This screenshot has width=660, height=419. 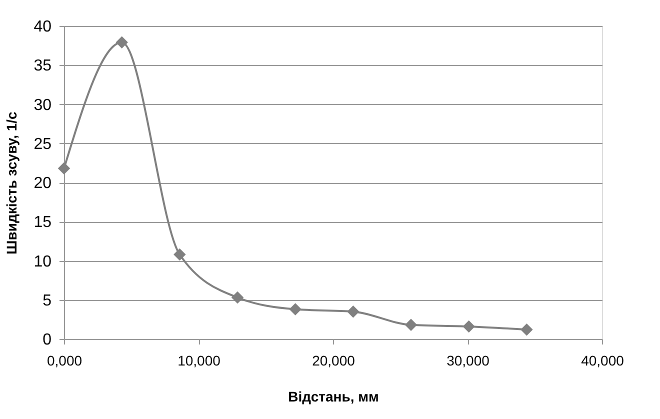 What do you see at coordinates (43, 183) in the screenshot?
I see `y-tick-label: 20` at bounding box center [43, 183].